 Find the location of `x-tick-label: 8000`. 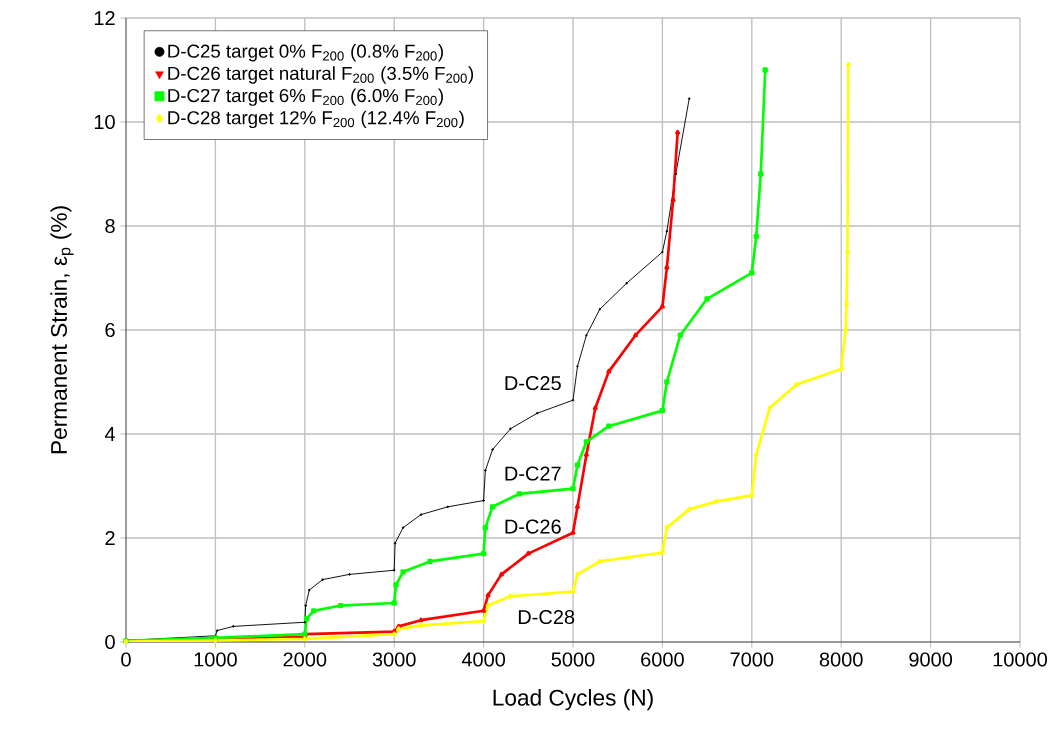

x-tick-label: 8000 is located at coordinates (841, 659).